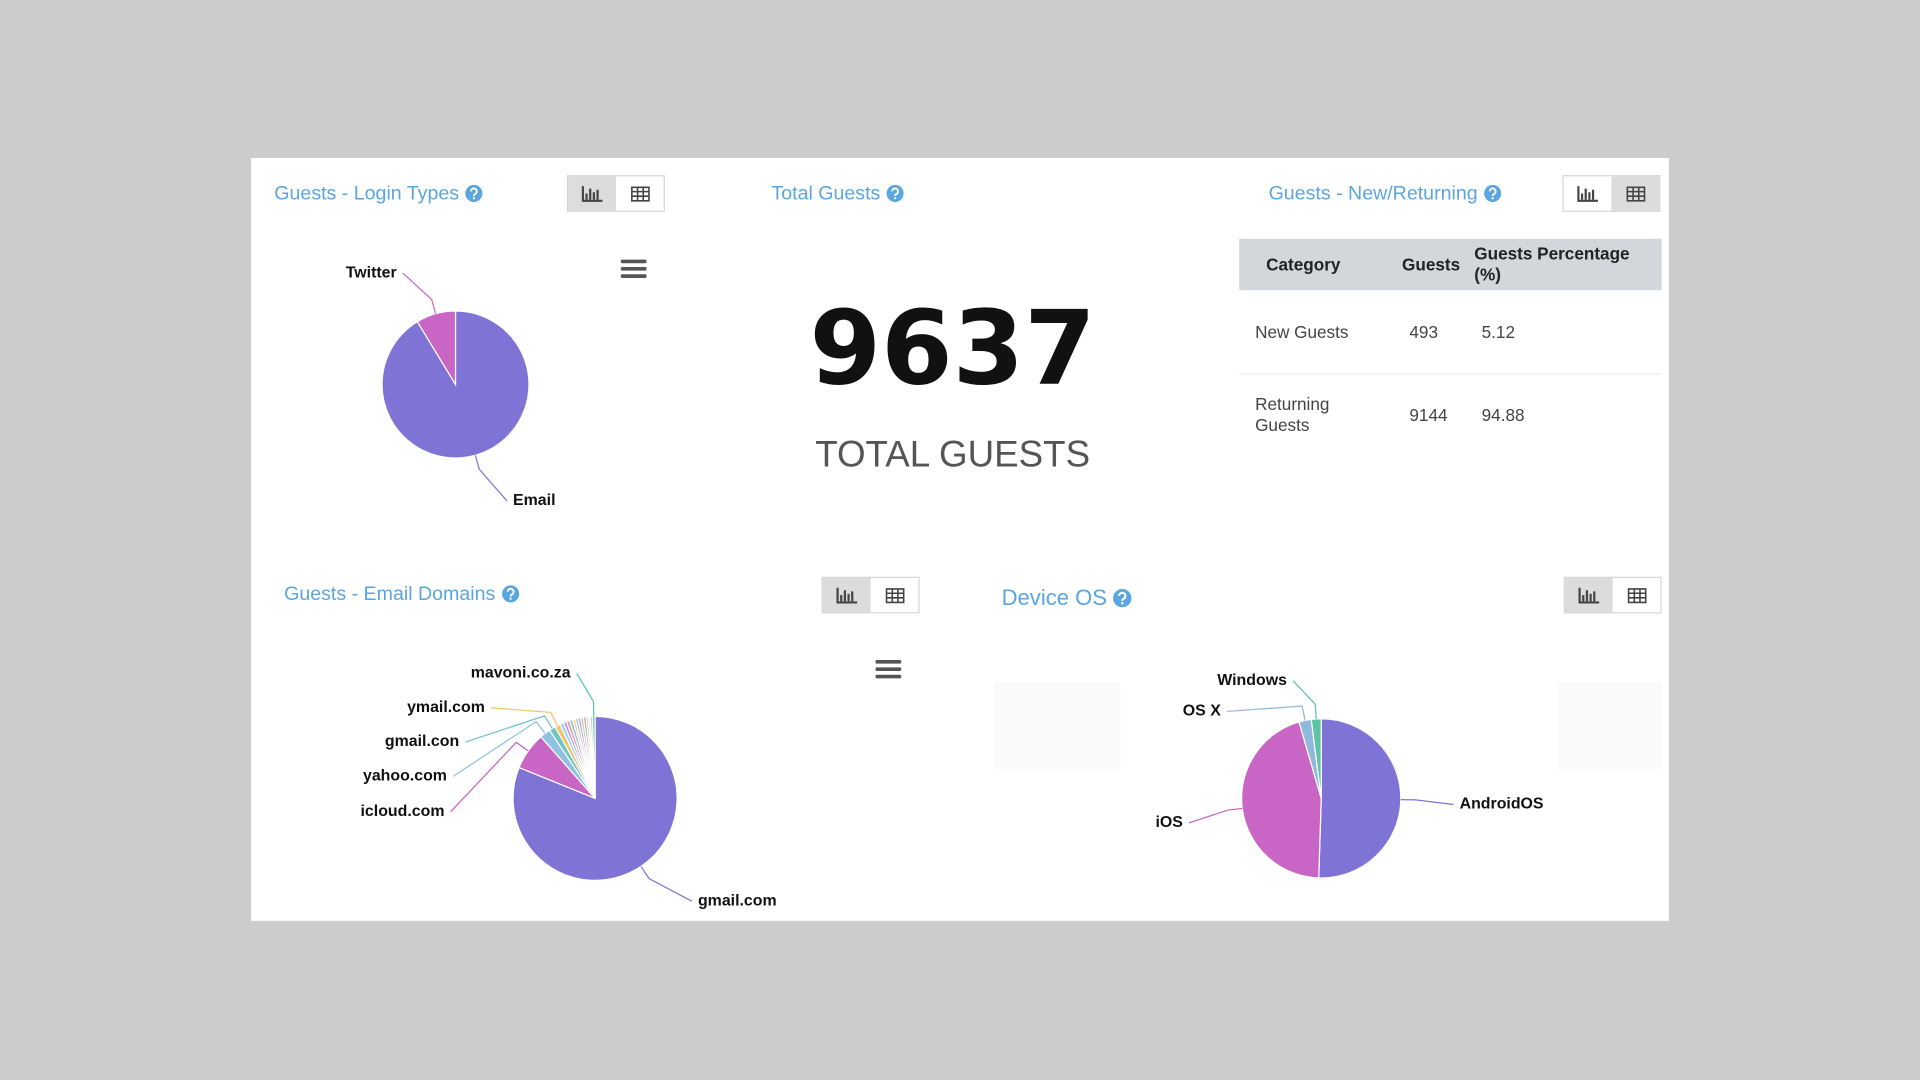 This screenshot has width=1920, height=1080. I want to click on slice-label: mavoni.co.za, so click(521, 673).